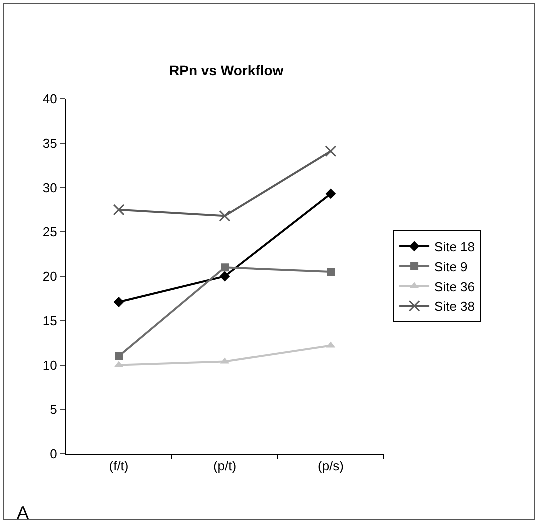 This screenshot has height=525, width=540. I want to click on x-tick-label: (f/t), so click(119, 466).